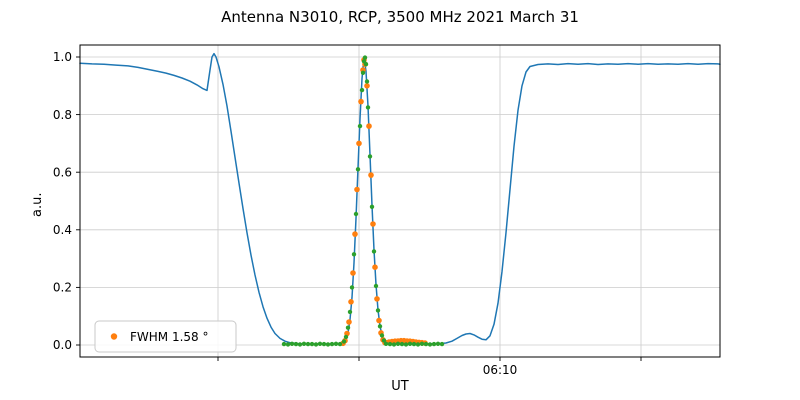  I want to click on legend-marker-fwhm, so click(114, 336).